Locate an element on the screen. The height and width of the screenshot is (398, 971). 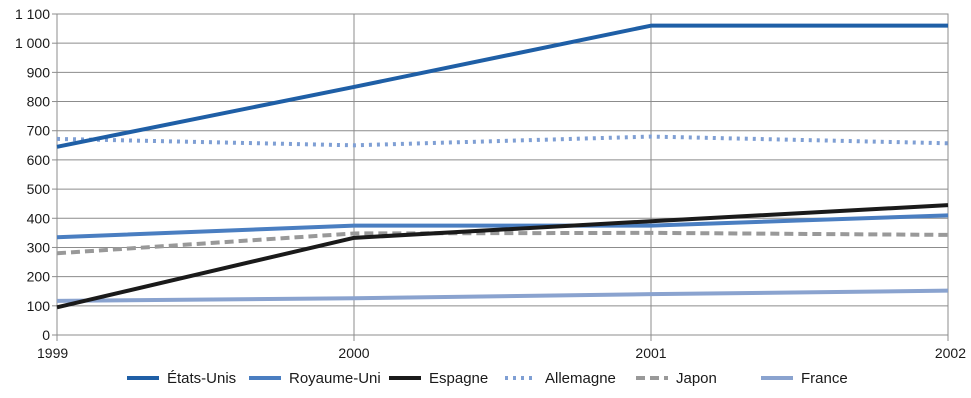
x-tick-label: 2001 is located at coordinates (650, 353).